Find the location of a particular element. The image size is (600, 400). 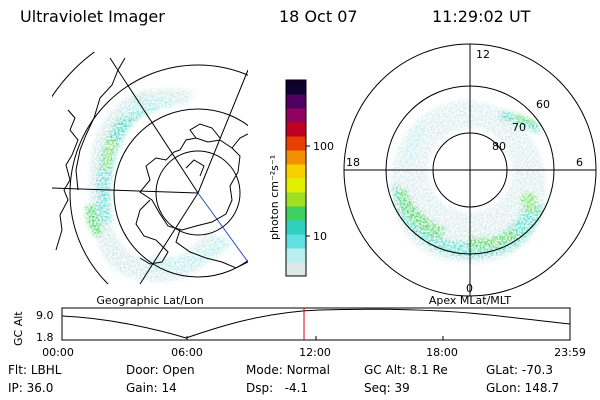

mlt-label-0: 0 is located at coordinates (469, 288).